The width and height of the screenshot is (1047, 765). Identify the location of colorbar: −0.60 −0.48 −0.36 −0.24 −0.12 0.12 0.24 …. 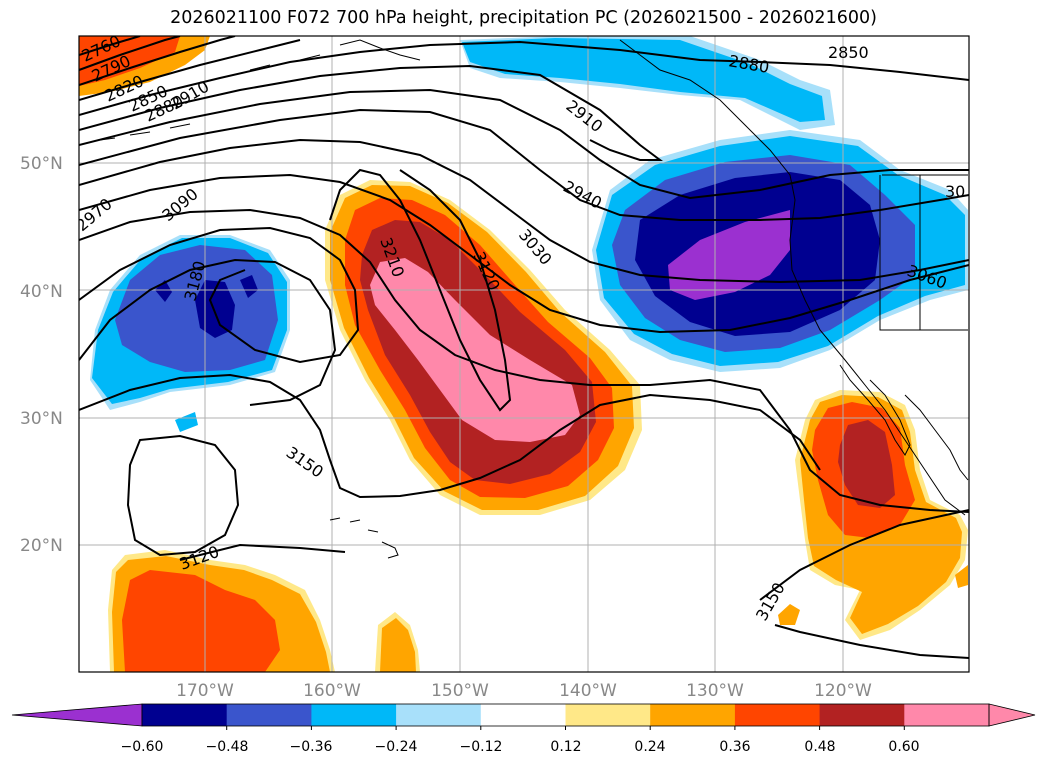
(523, 729).